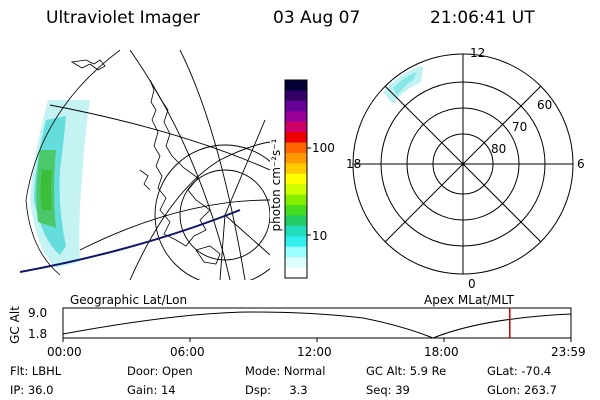 The width and height of the screenshot is (600, 400). I want to click on status-glat: GLat: -70.4, so click(519, 371).